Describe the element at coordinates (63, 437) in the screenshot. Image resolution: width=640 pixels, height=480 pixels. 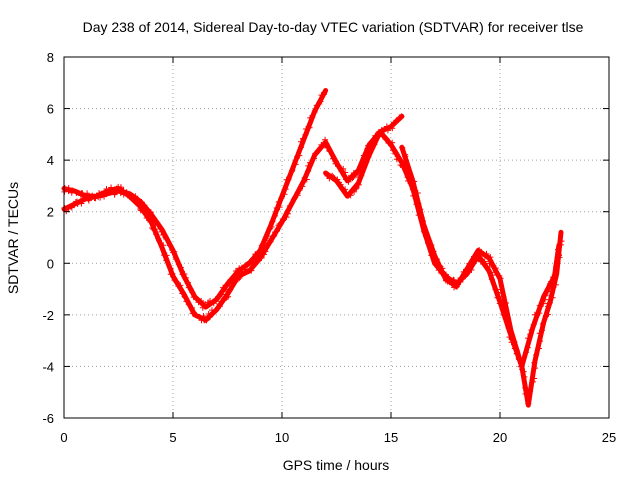
I see `x-tick-label: 0` at that location.